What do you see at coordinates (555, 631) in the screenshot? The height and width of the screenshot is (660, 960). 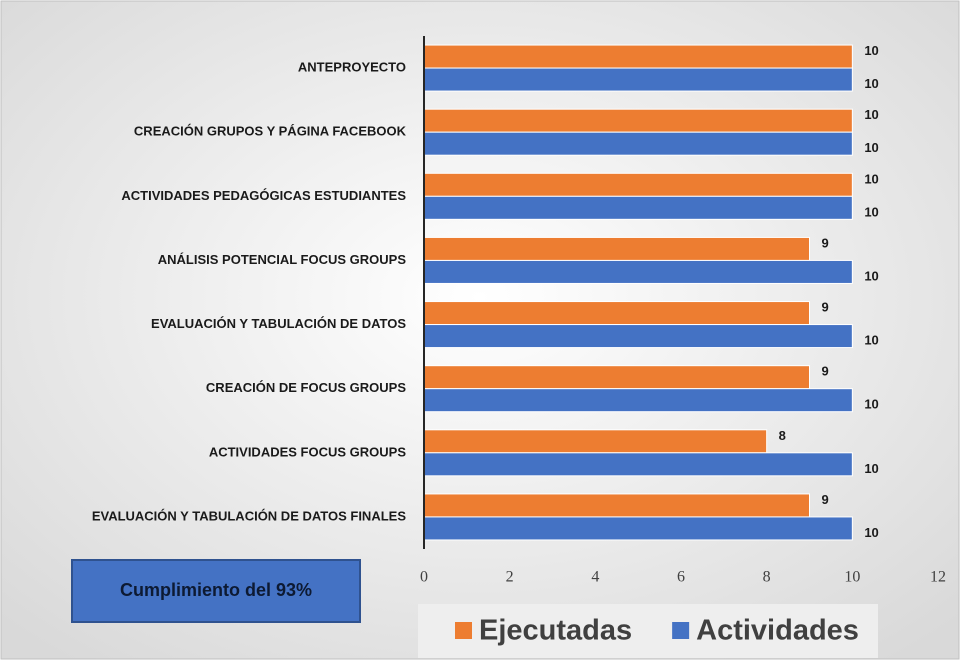 I see `legend-label: Ejecutadas` at bounding box center [555, 631].